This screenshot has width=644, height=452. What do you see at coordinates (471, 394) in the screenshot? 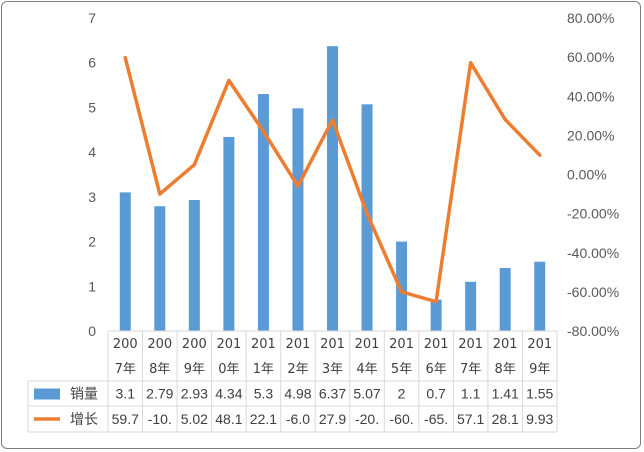
I see `sales-value-cell: 1.1` at bounding box center [471, 394].